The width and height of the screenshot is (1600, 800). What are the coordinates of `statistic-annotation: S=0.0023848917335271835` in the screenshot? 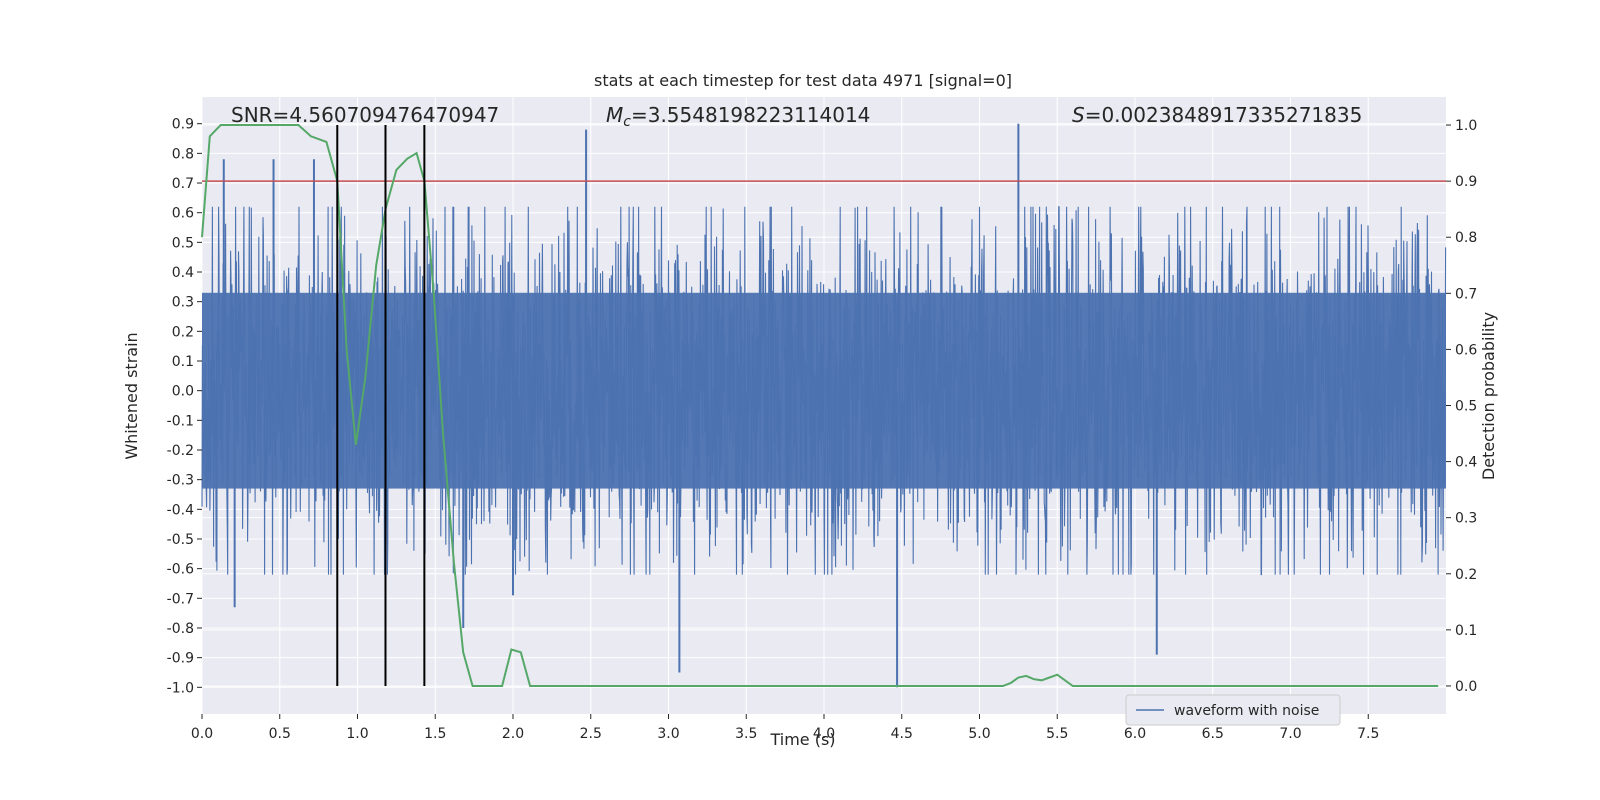 It's located at (1217, 115).